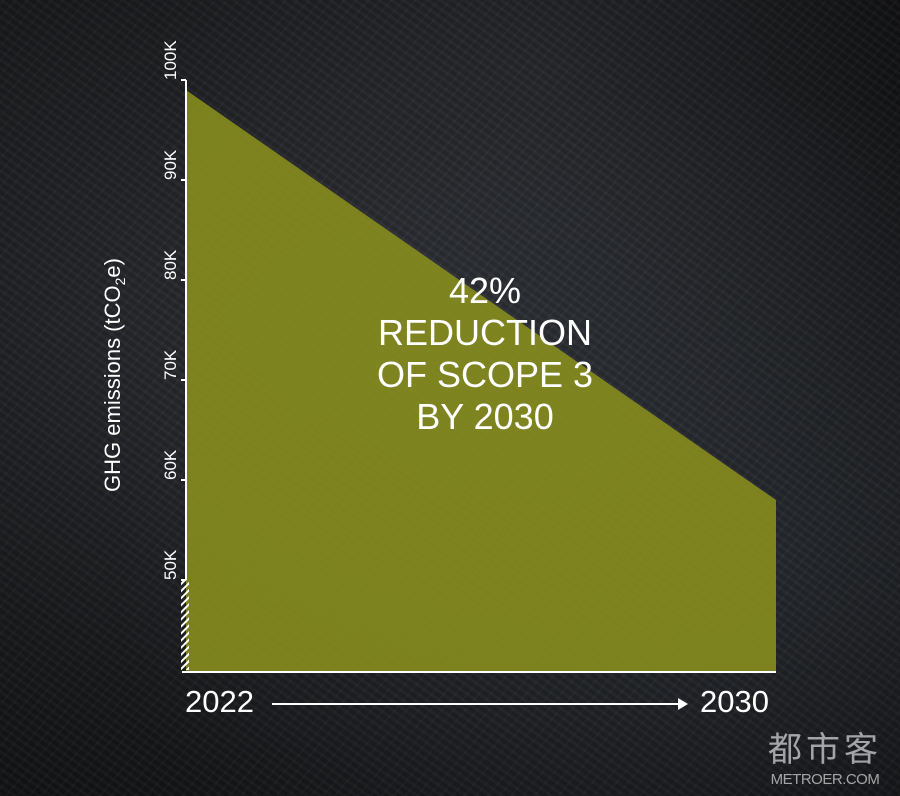 Image resolution: width=900 pixels, height=796 pixels. I want to click on y-tick-label: 90K, so click(170, 164).